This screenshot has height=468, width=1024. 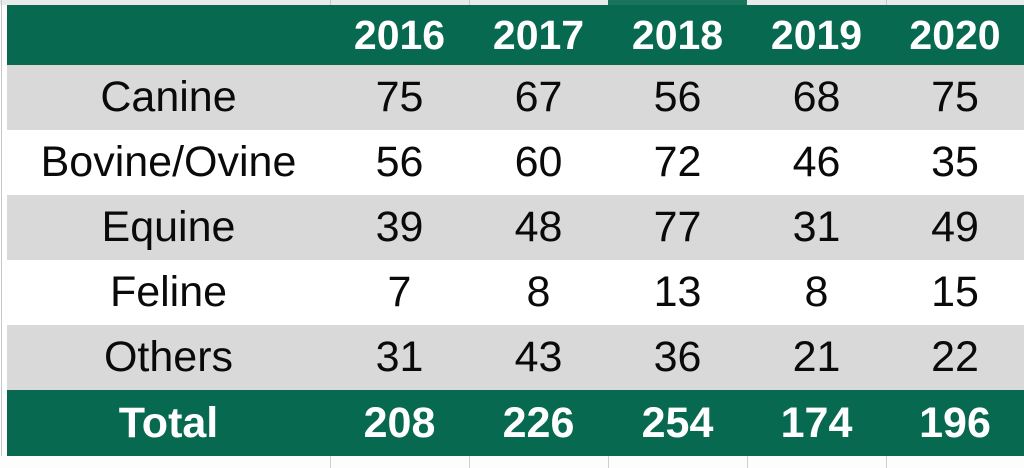 I want to click on row-label: Feline, so click(x=168, y=292).